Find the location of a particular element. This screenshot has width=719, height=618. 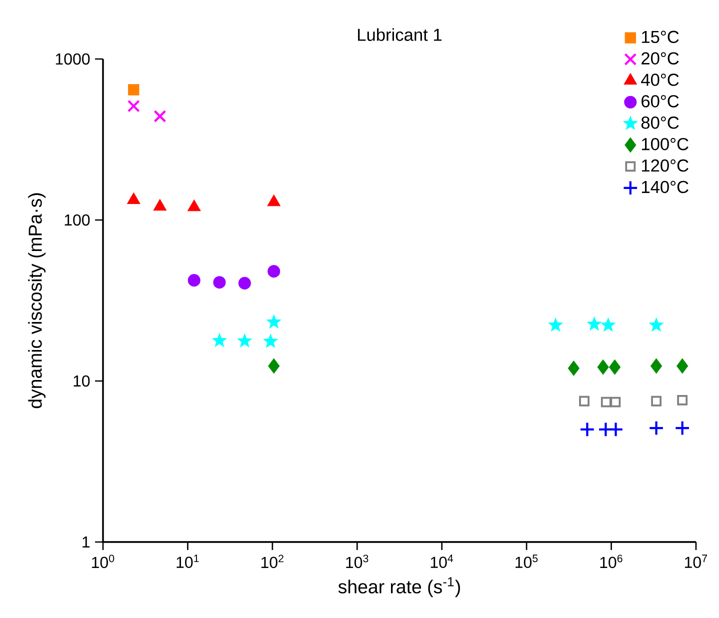

x-tick-label: 10$^{2}$ is located at coordinates (272, 561).